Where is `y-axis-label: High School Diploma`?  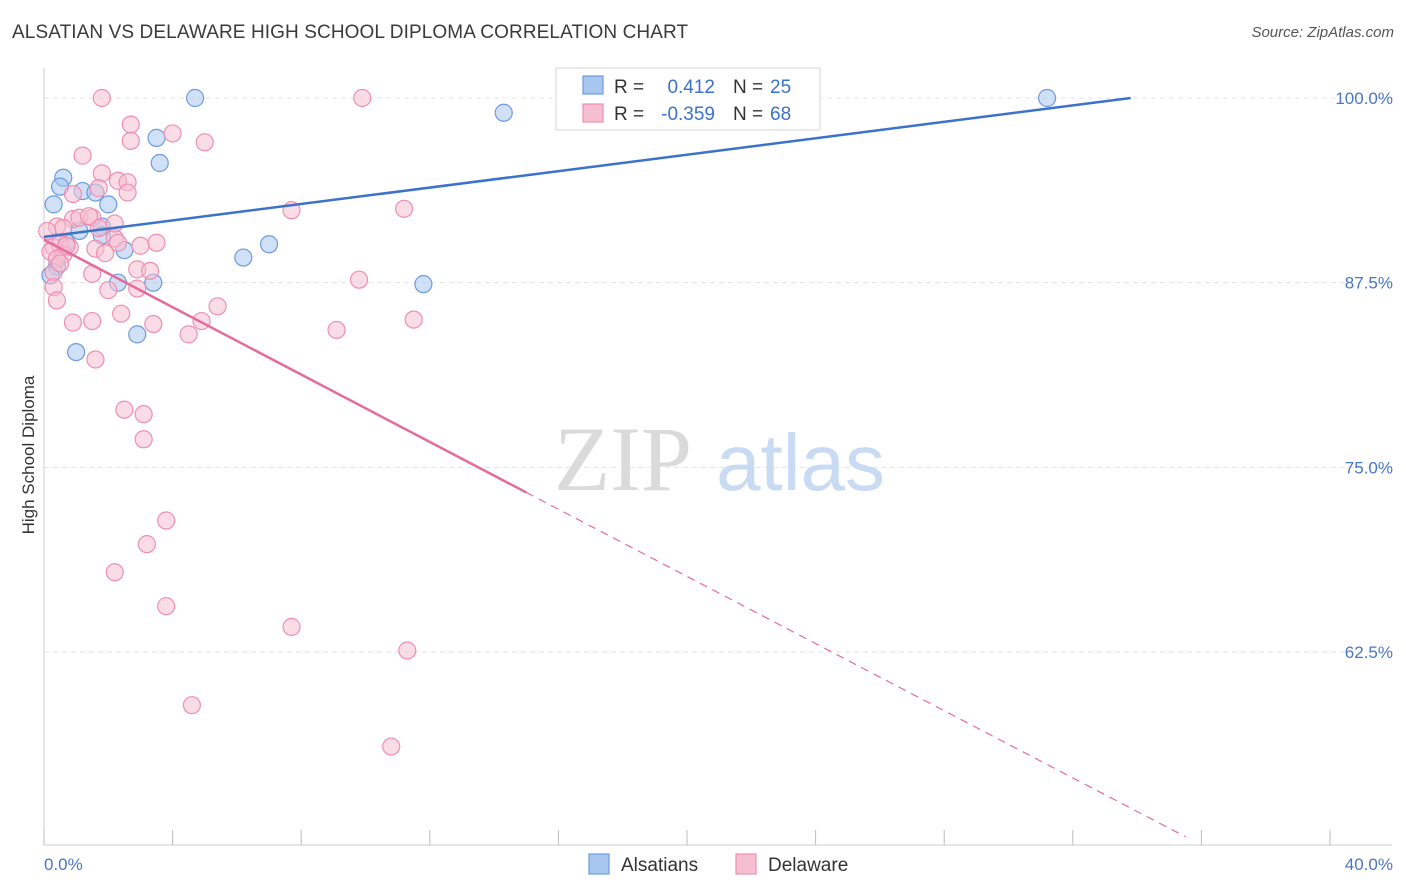 y-axis-label: High School Diploma is located at coordinates (28, 454).